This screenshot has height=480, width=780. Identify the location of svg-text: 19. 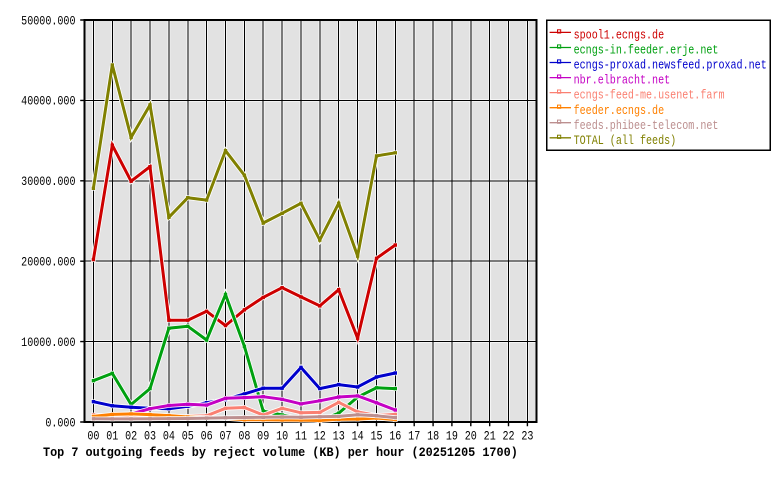
(452, 436).